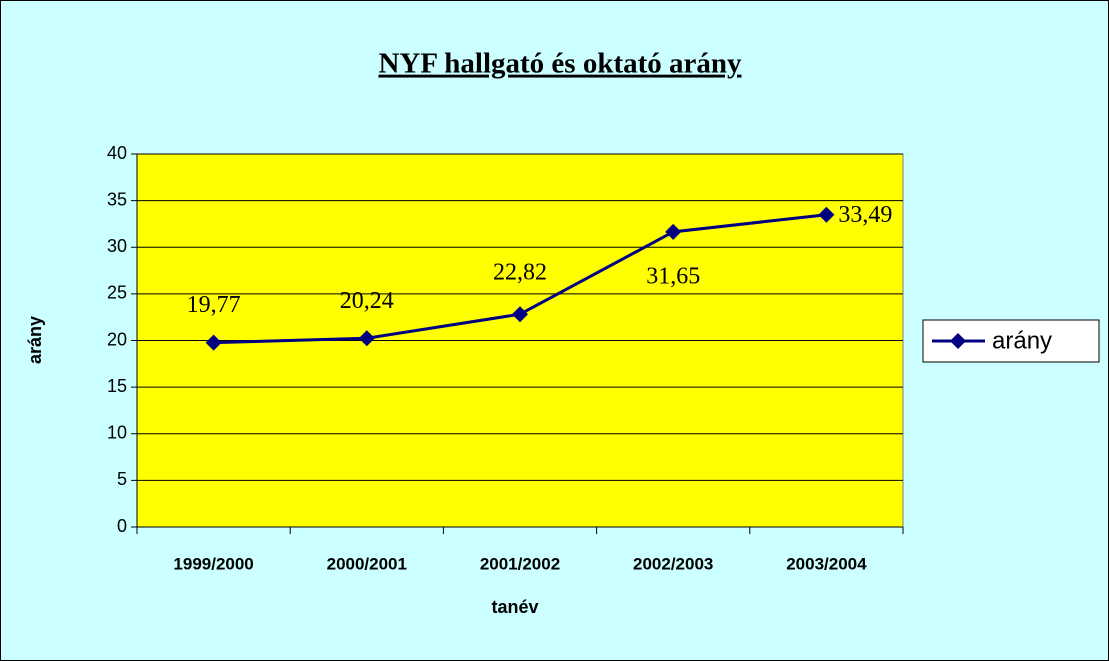 The width and height of the screenshot is (1109, 661). Describe the element at coordinates (122, 479) in the screenshot. I see `y-tick-label: 5` at that location.